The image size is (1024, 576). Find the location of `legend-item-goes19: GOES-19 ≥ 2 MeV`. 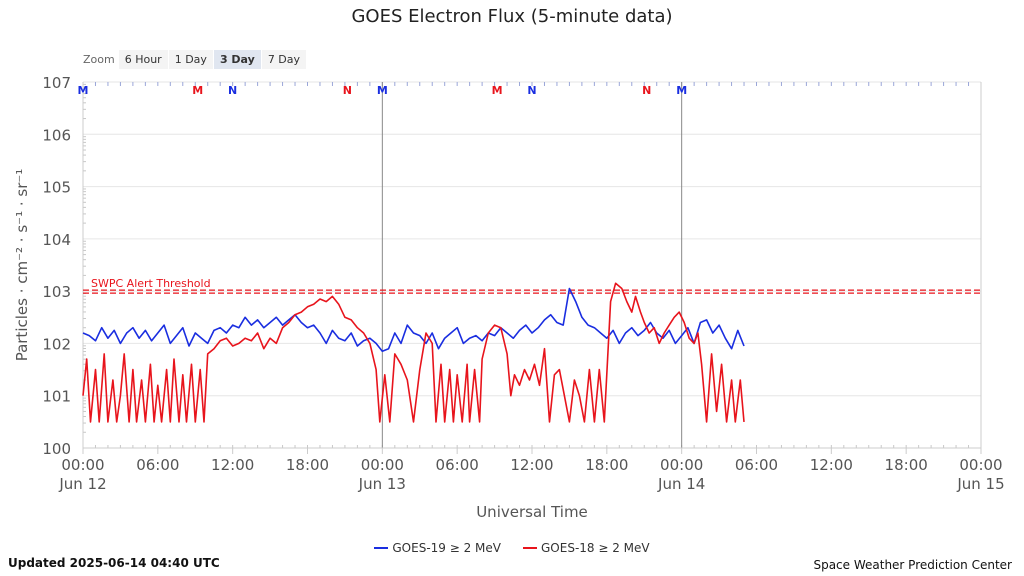

legend-item-goes19: GOES-19 ≥ 2 MeV is located at coordinates (437, 548).